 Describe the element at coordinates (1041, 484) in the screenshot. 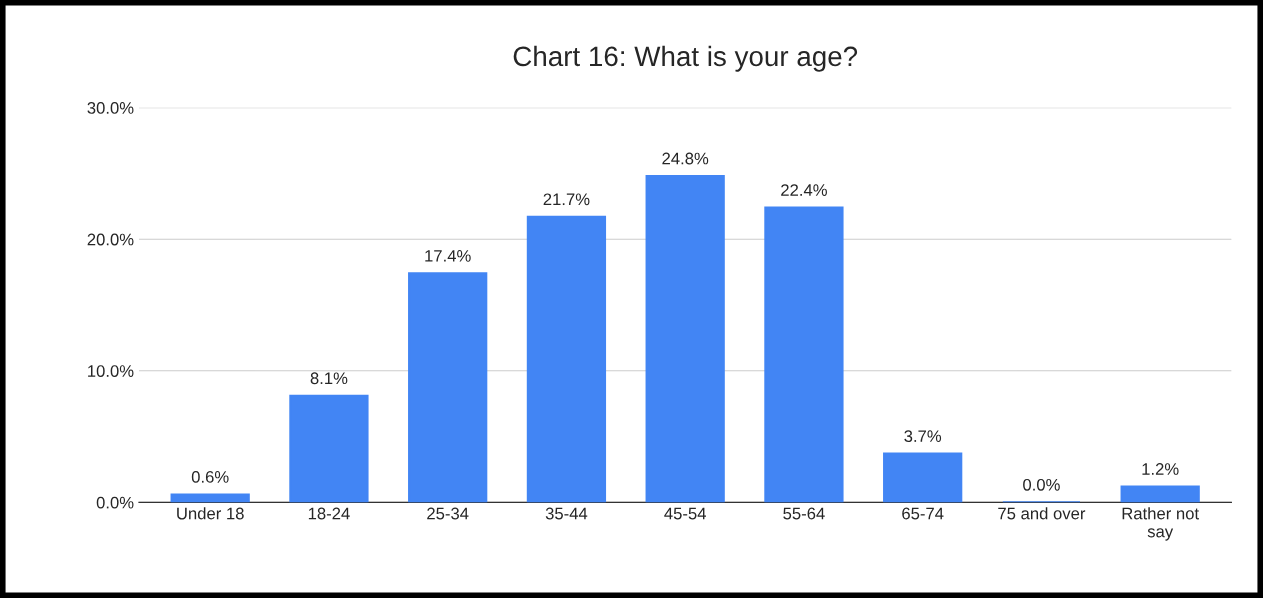

I see `data-label: 0.0%` at that location.